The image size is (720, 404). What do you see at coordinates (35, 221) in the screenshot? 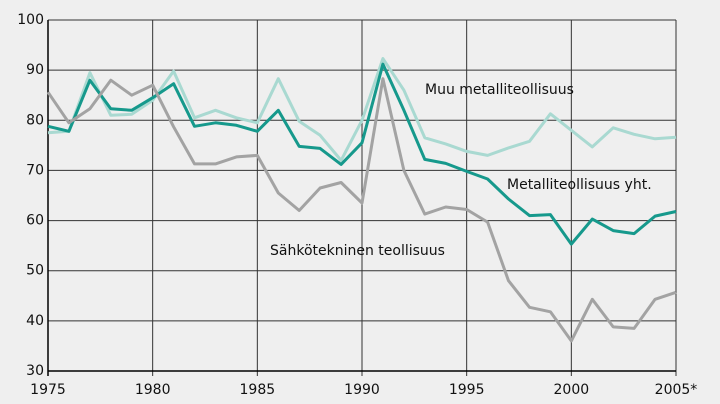
I see `y-tick-label: 60` at bounding box center [35, 221].